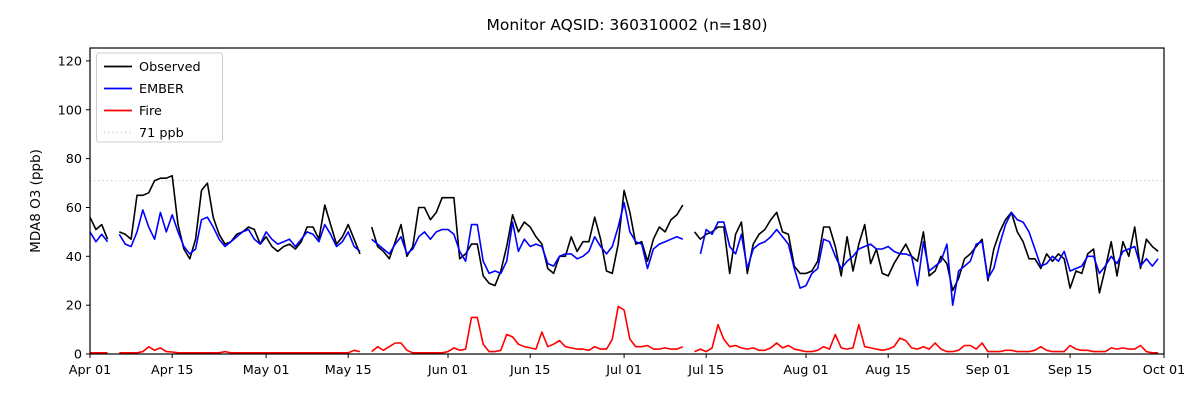 The width and height of the screenshot is (1200, 404). What do you see at coordinates (988, 370) in the screenshot?
I see `x-tick-label: Sep 01` at bounding box center [988, 370].